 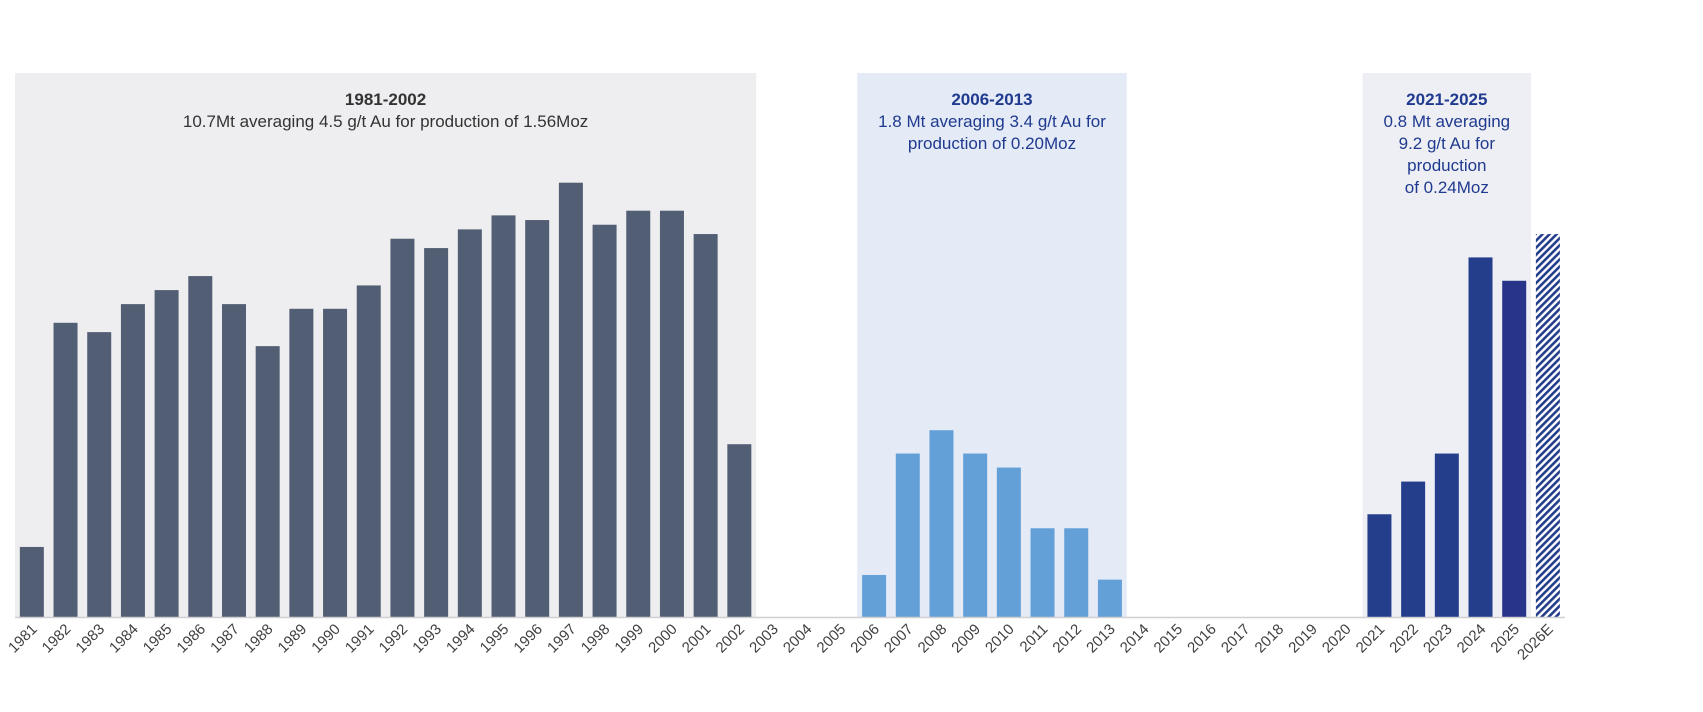 I want to click on x-tick-label: 1986, so click(x=192, y=639).